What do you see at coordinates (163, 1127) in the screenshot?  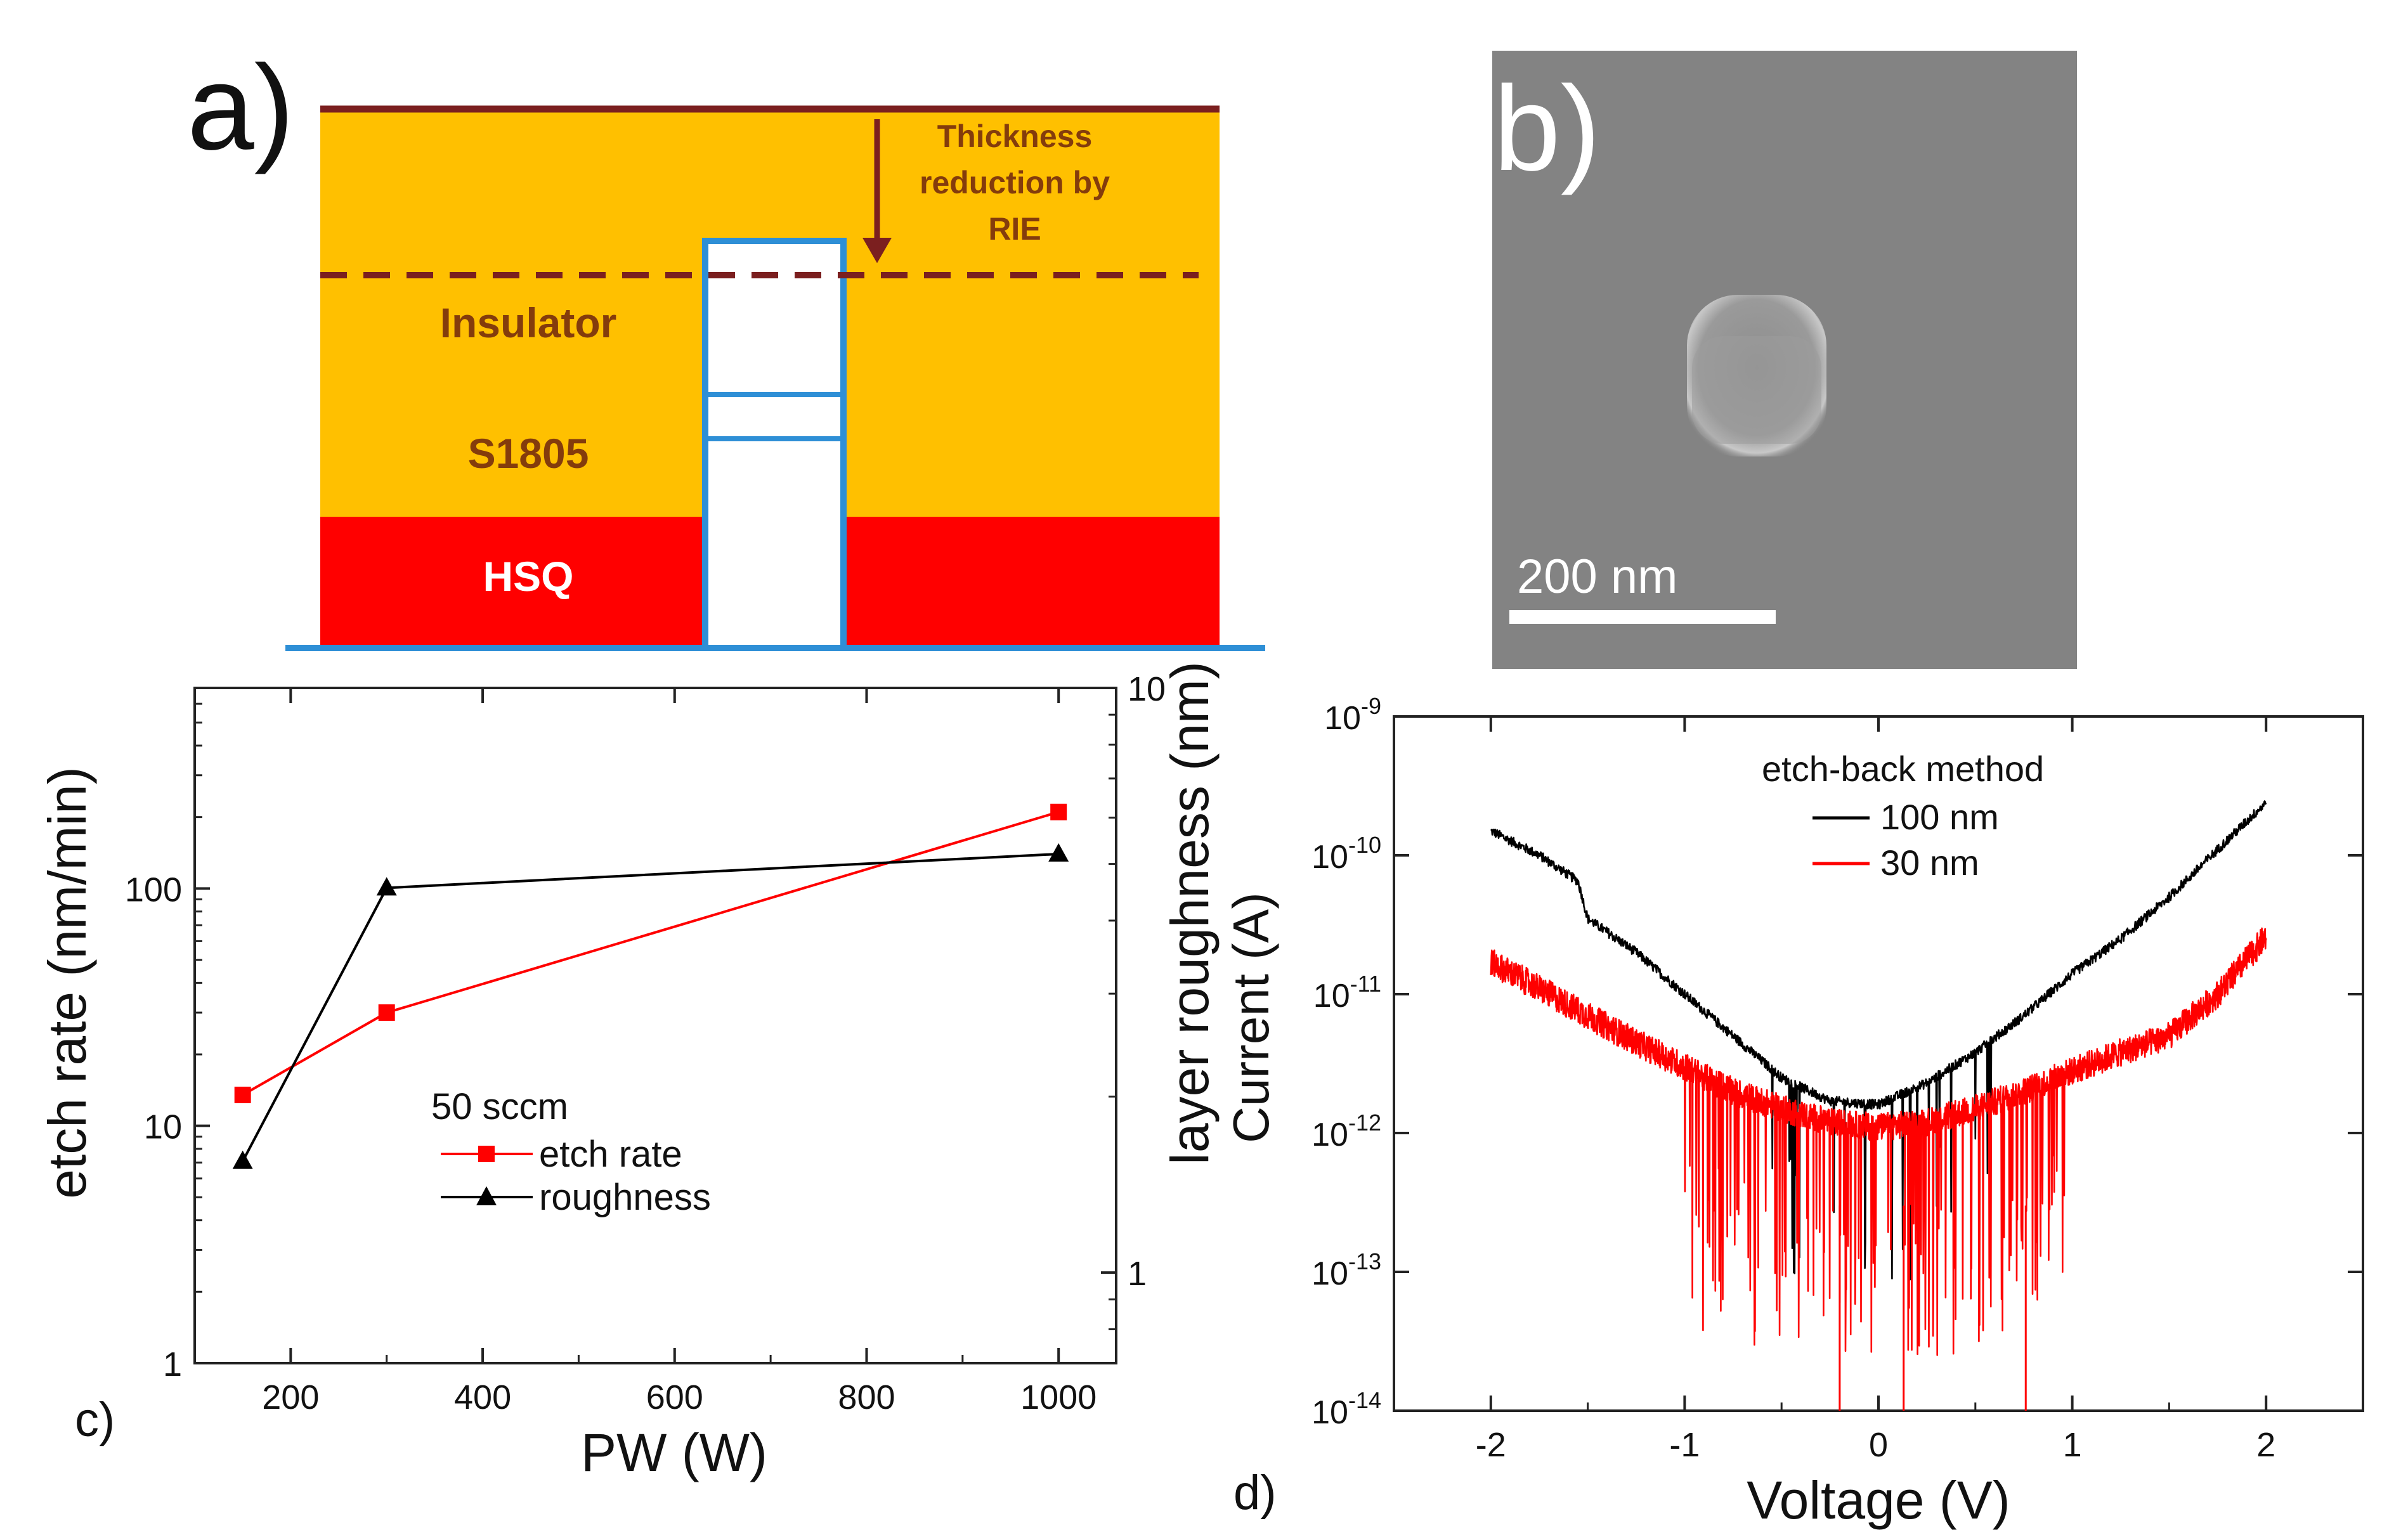 I see `y-tick-label-10: 10` at bounding box center [163, 1127].